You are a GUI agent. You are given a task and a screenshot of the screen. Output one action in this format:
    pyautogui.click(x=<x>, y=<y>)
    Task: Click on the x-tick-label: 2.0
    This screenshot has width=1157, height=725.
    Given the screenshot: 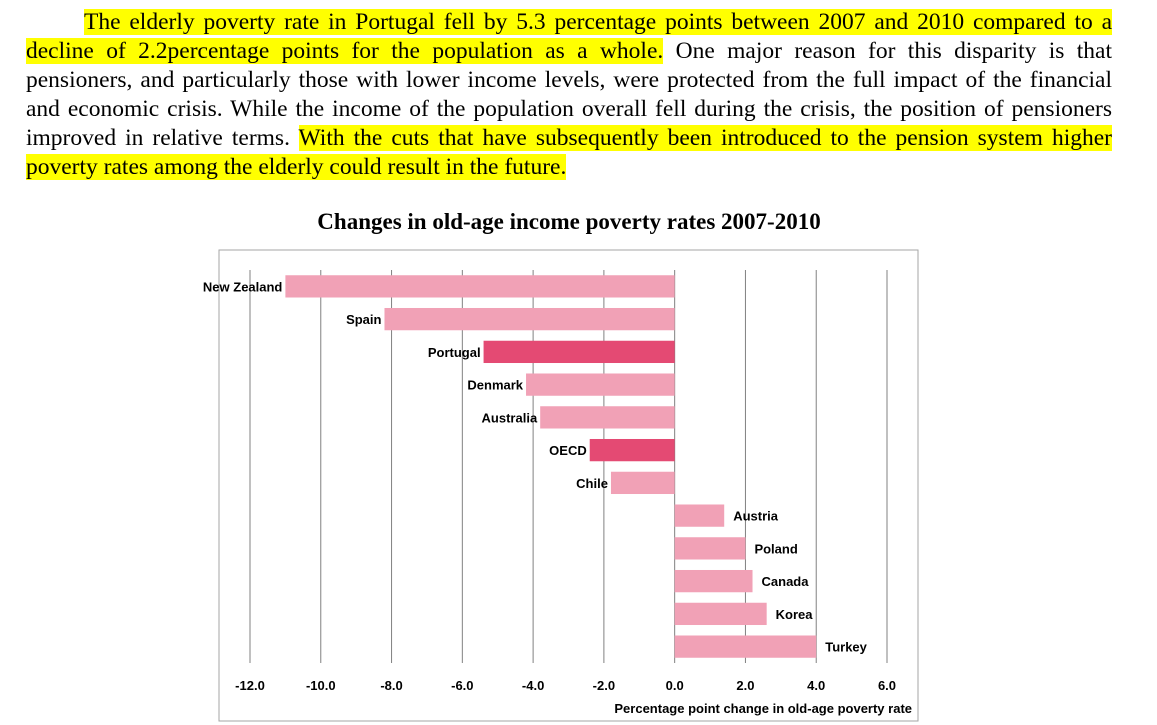 What is the action you would take?
    pyautogui.click(x=745, y=685)
    